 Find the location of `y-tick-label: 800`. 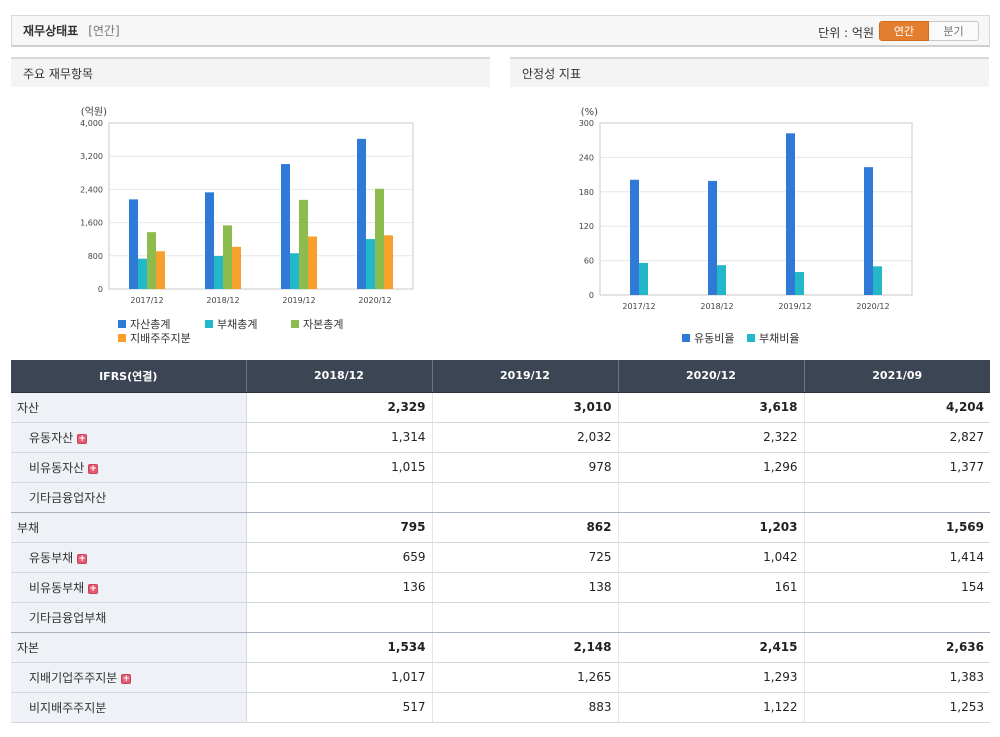

y-tick-label: 800 is located at coordinates (95, 256).